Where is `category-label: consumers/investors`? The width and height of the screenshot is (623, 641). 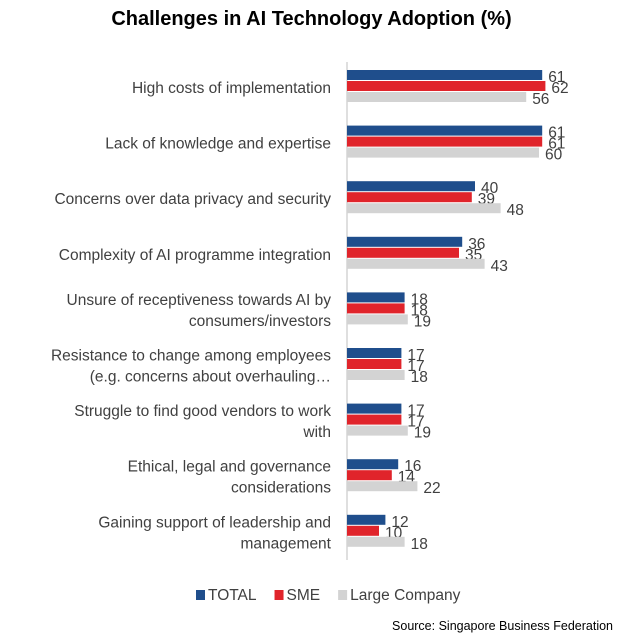
category-label: consumers/investors is located at coordinates (260, 321).